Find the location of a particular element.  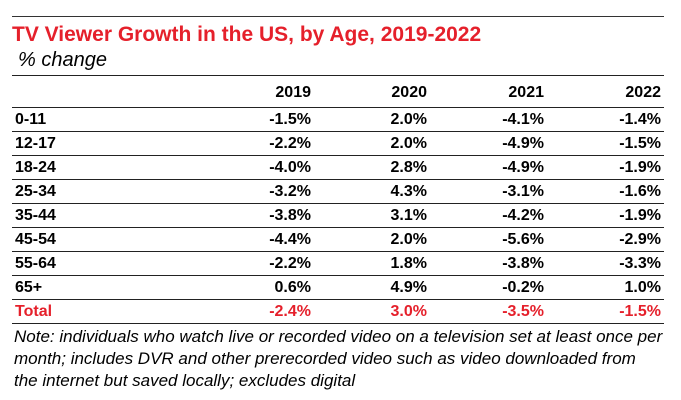

row-label: 35-44 is located at coordinates (35, 215).